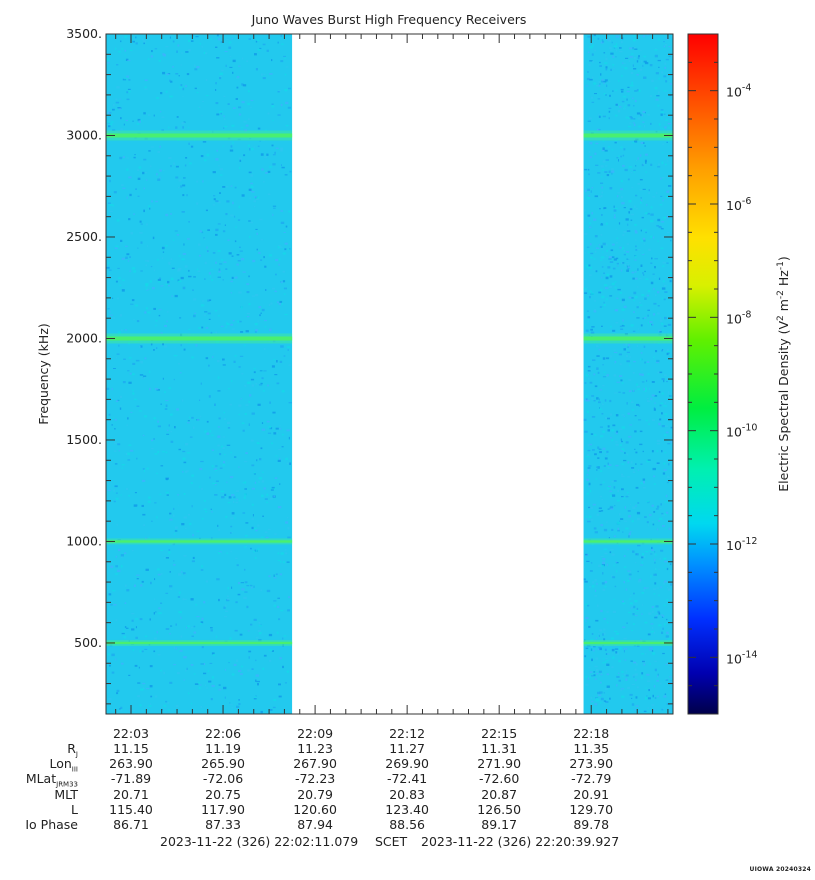 The height and width of the screenshot is (880, 815). I want to click on ephemeris-value: 271.90, so click(499, 764).